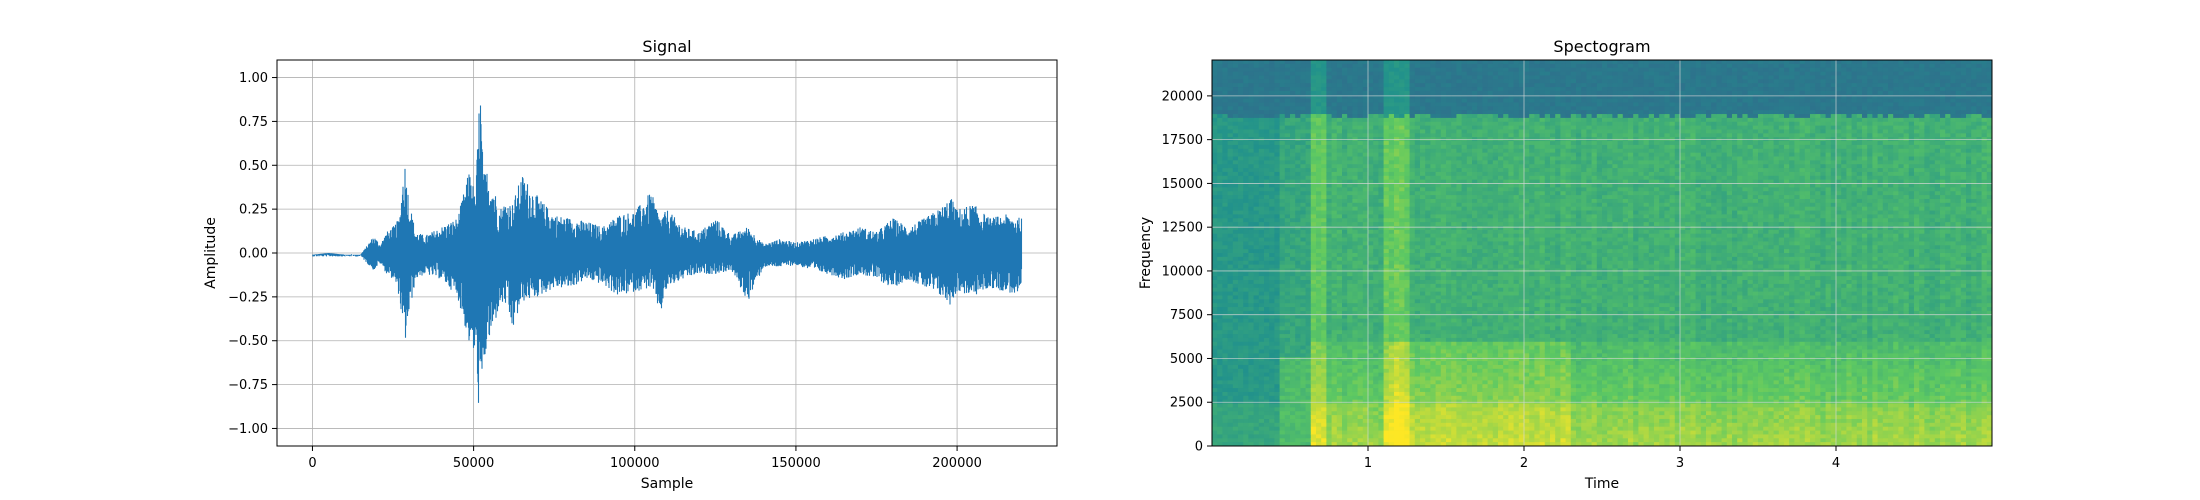 This screenshot has height=500, width=2200. What do you see at coordinates (1182, 271) in the screenshot?
I see `spectrogram-y-tick-label: 10000` at bounding box center [1182, 271].